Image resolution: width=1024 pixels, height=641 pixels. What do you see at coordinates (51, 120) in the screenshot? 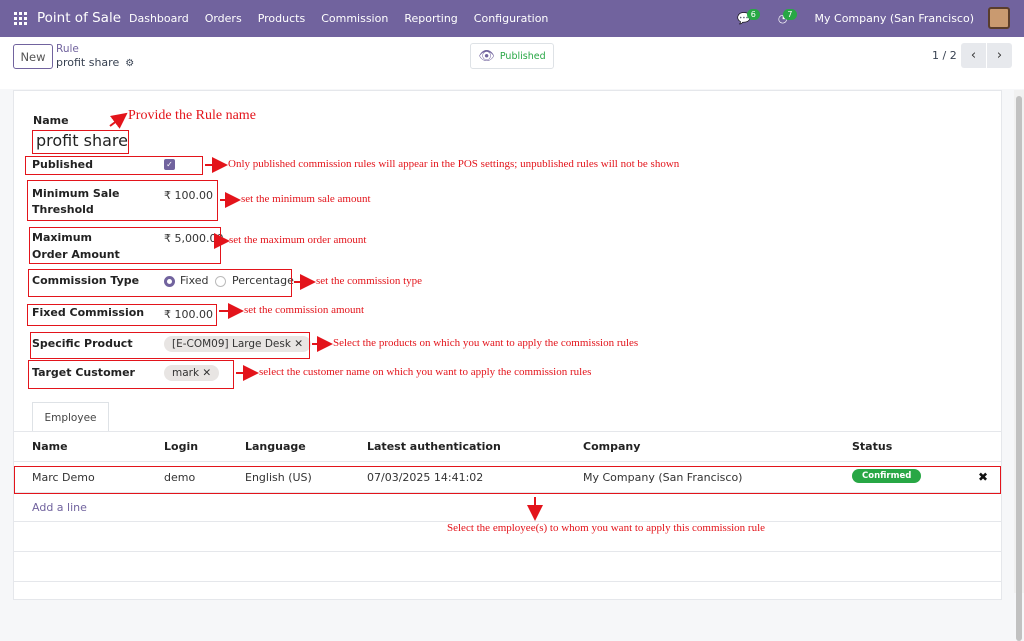
I see `name-label: Name` at bounding box center [51, 120].